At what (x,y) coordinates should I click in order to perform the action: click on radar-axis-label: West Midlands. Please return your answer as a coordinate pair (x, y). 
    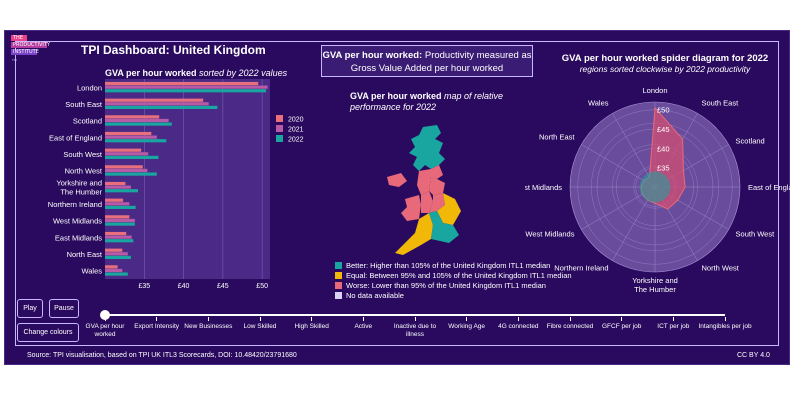
    Looking at the image, I should click on (549, 234).